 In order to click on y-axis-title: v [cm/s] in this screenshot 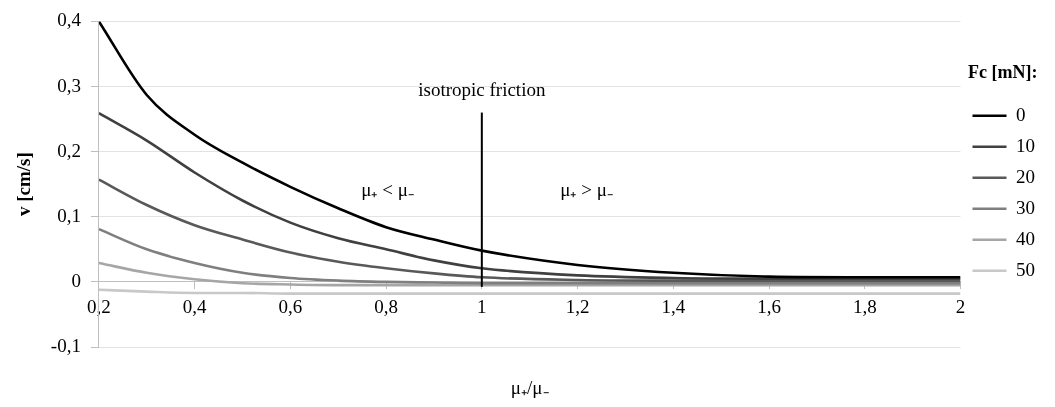, I will do `click(24, 184)`.